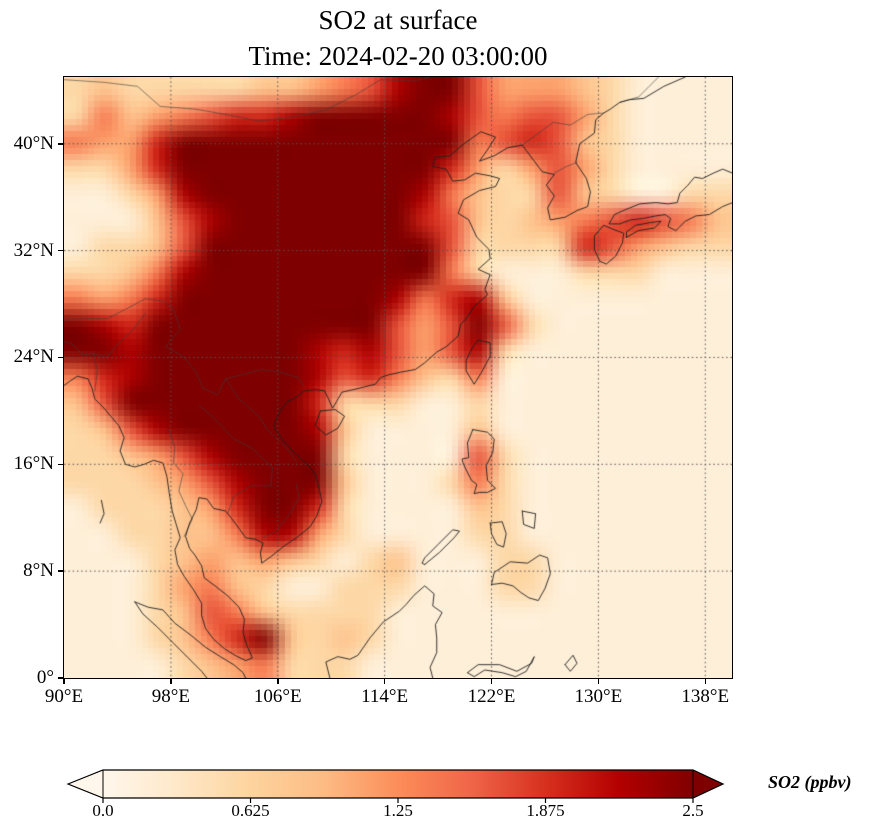 The image size is (875, 836). What do you see at coordinates (810, 782) in the screenshot?
I see `colorbar-label: SO2 (ppbv)` at bounding box center [810, 782].